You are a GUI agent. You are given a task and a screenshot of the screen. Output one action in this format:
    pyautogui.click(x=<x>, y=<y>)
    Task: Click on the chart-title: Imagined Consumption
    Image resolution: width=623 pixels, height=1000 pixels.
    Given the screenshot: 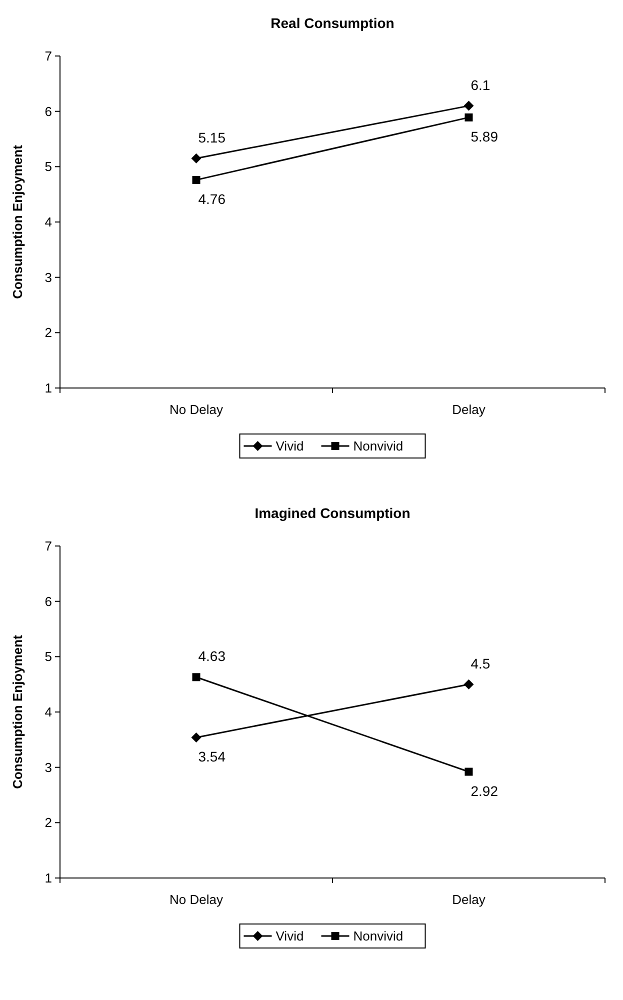 What is the action you would take?
    pyautogui.click(x=332, y=513)
    